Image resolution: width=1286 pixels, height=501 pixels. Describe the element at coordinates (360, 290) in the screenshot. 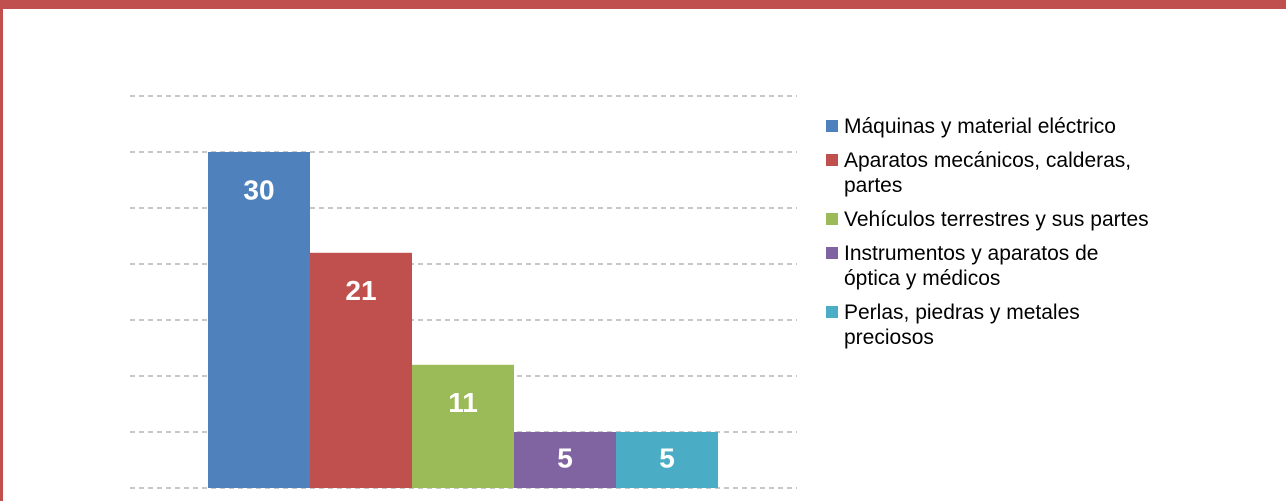

I see `value-label: 21` at that location.